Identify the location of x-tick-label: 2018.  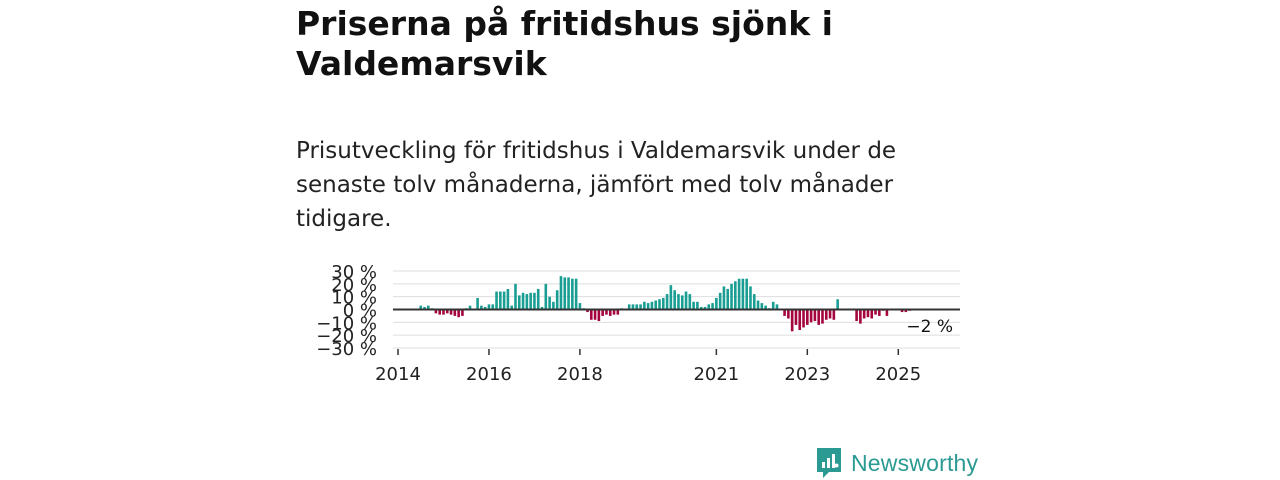
(580, 374).